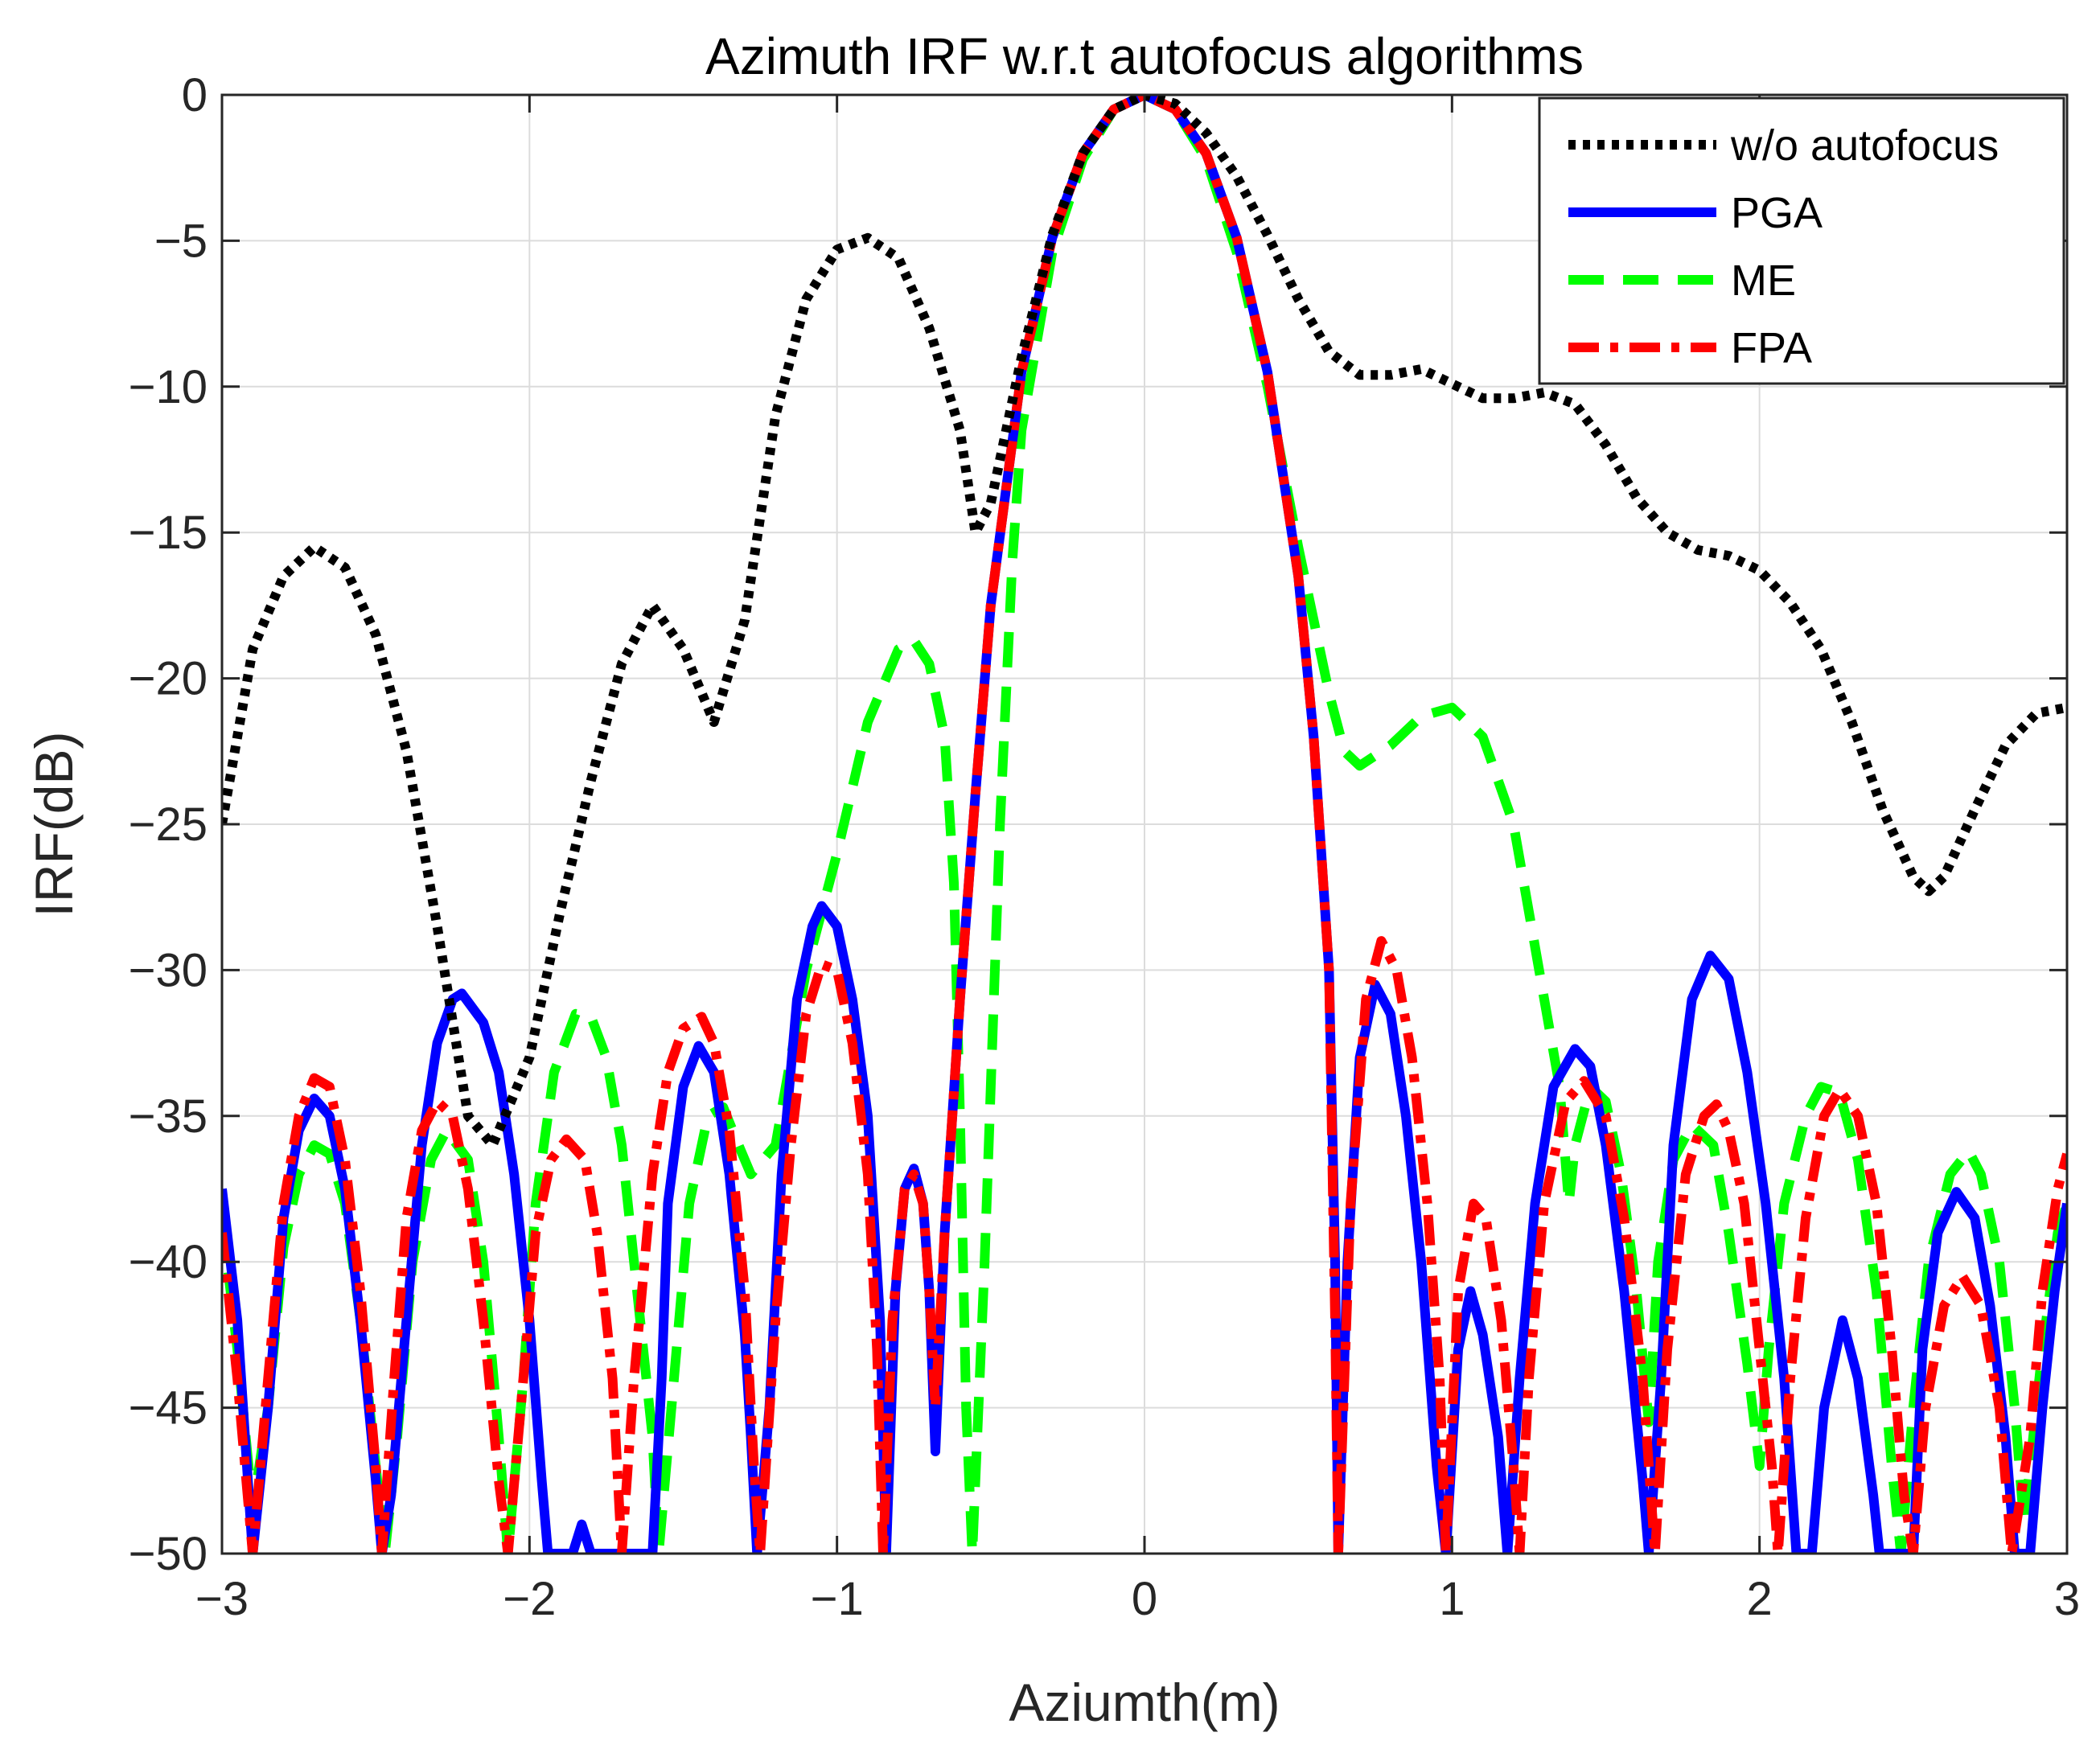  What do you see at coordinates (195, 95) in the screenshot?
I see `y-tick-label: 0` at bounding box center [195, 95].